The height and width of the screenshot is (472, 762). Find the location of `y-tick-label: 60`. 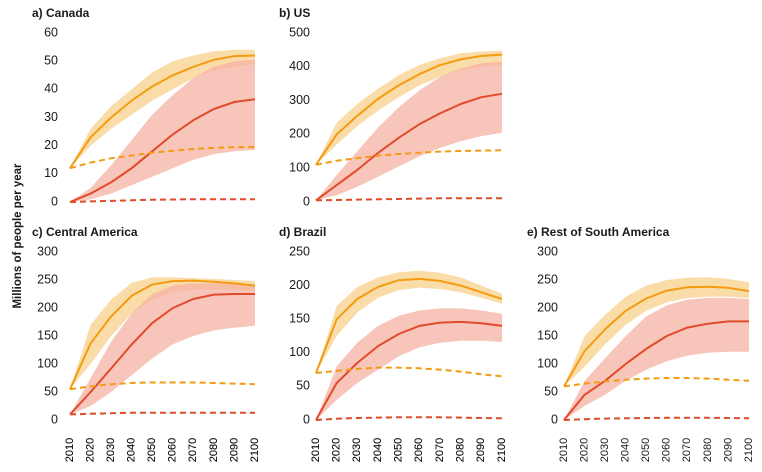

y-tick-label: 60 is located at coordinates (51, 32).